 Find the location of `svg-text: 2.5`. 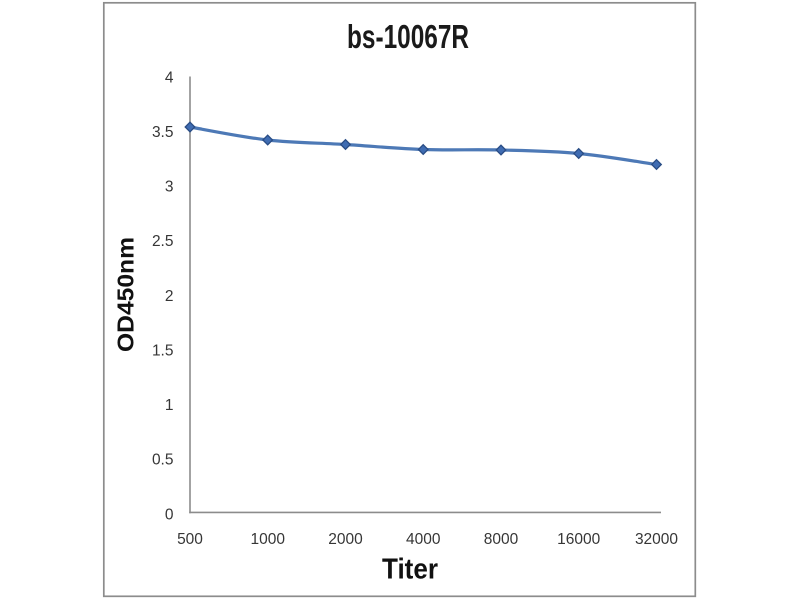

svg-text: 2.5 is located at coordinates (163, 241).